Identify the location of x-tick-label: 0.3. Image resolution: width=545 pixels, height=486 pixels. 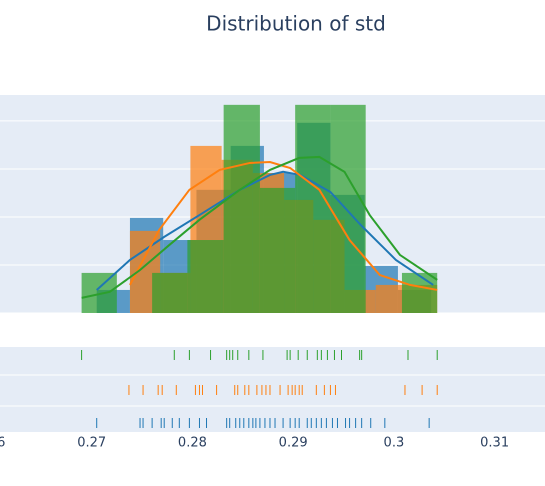
(394, 443).